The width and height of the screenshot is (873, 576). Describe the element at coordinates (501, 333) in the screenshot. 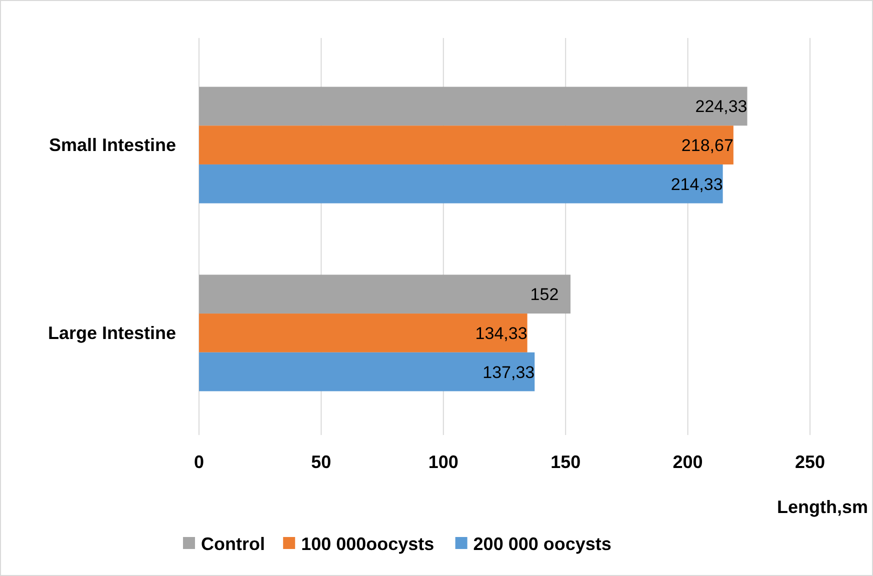

I see `data-label: 134,33` at that location.